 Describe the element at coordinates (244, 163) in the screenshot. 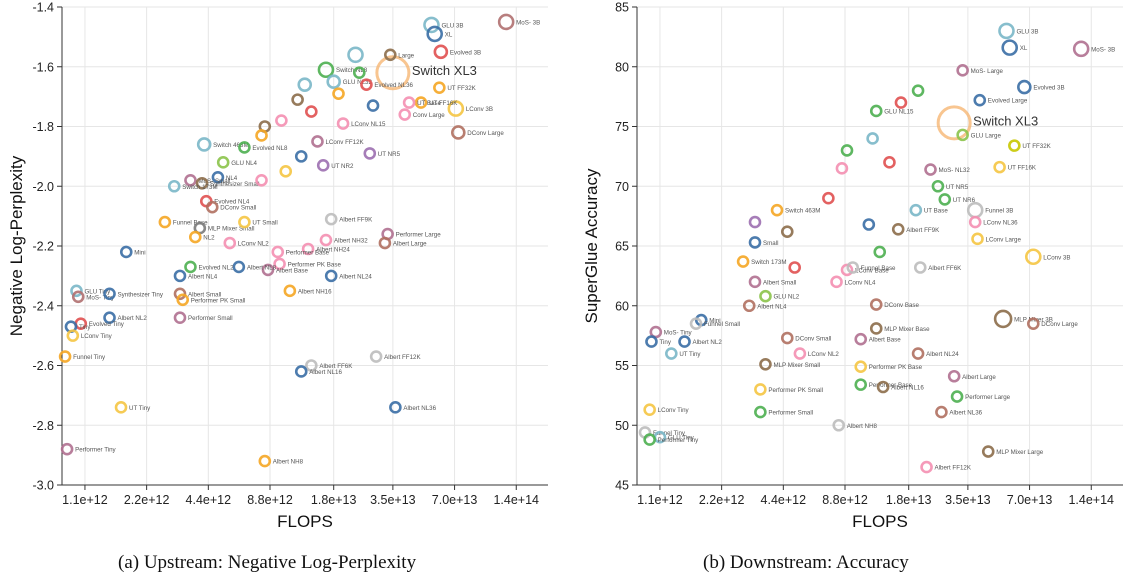

I see `point-label: GLU NL4` at that location.